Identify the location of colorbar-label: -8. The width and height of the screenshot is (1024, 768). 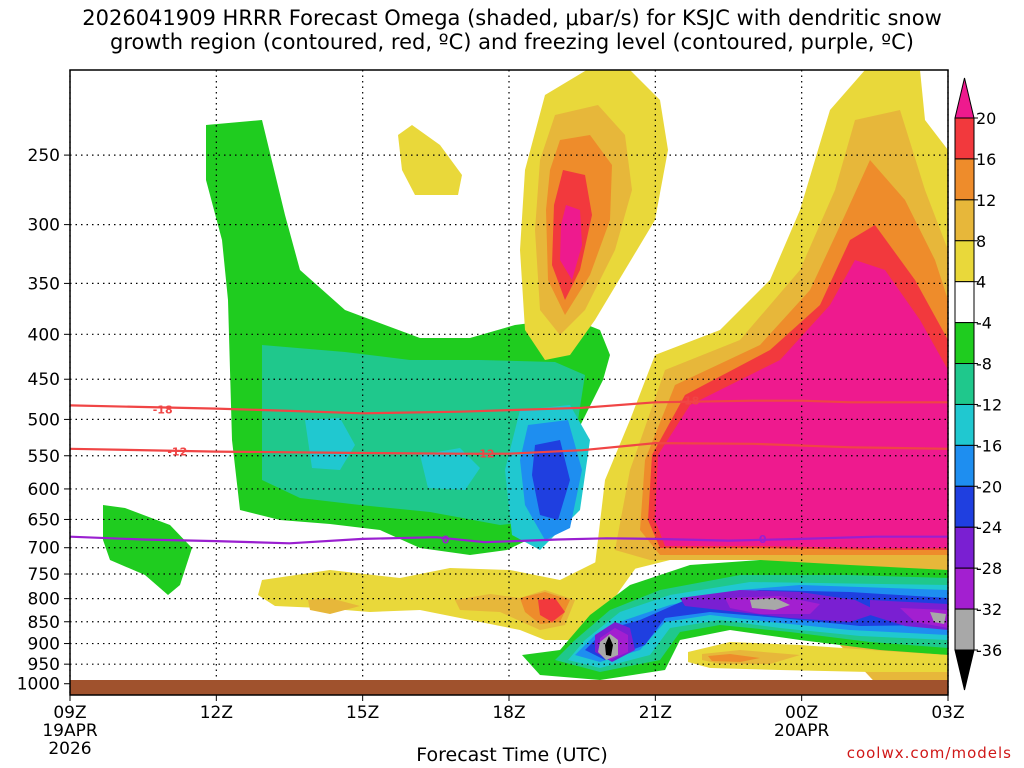
(984, 364).